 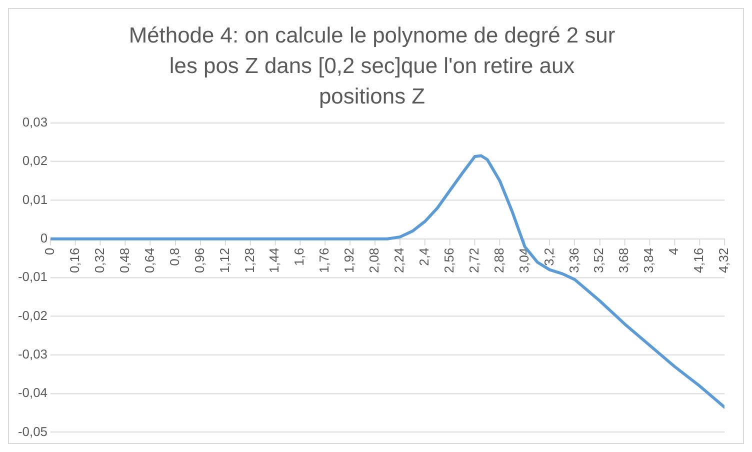 What do you see at coordinates (299, 257) in the screenshot?
I see `x-tick-label: 1,6` at bounding box center [299, 257].